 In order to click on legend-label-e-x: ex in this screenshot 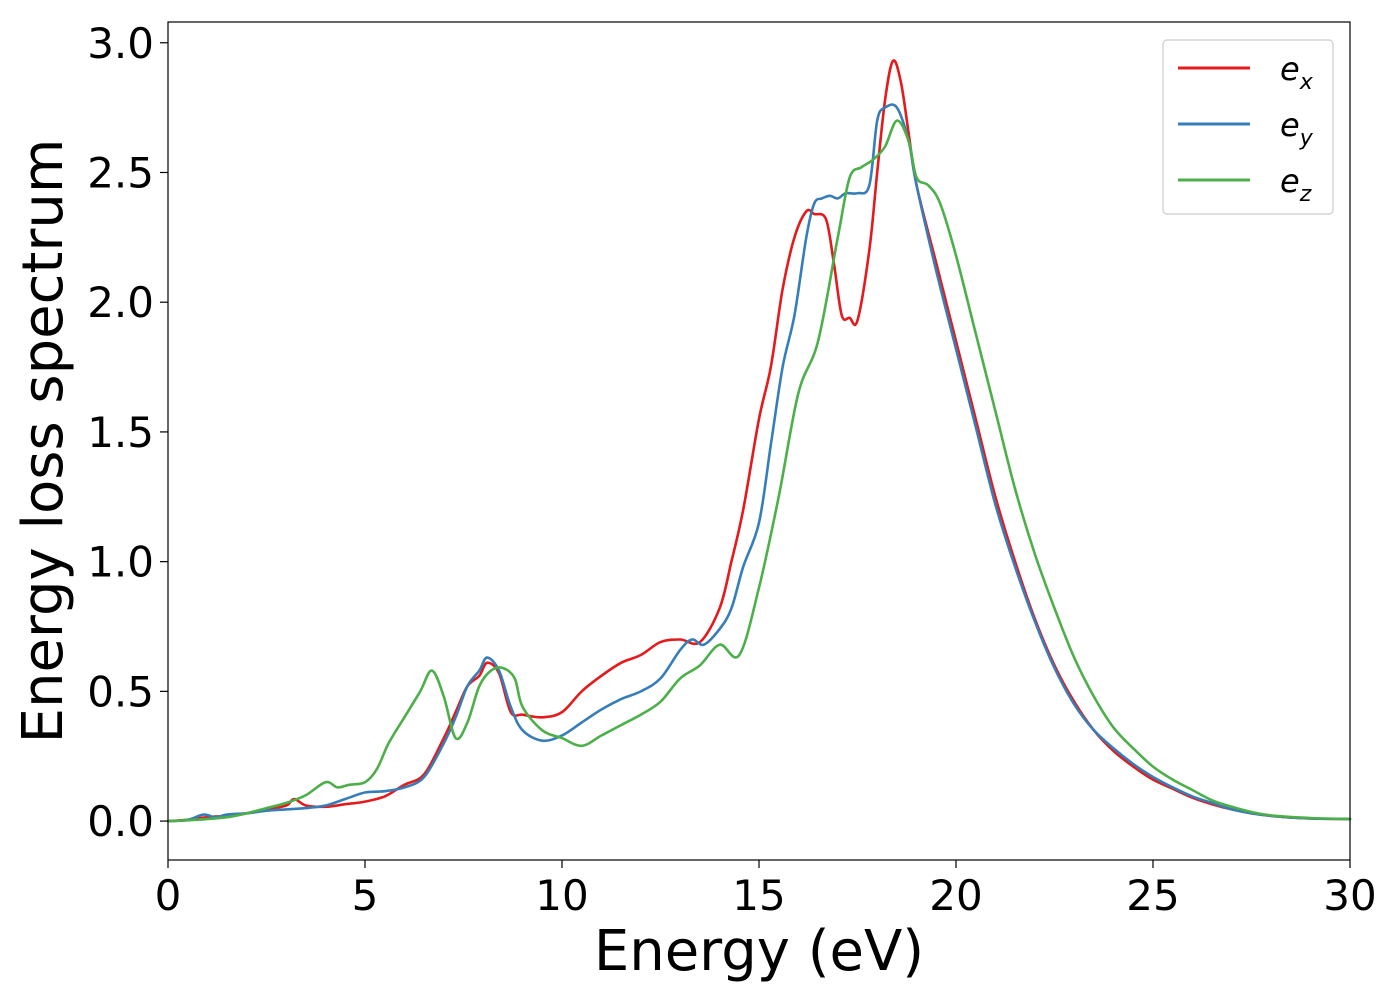, I will do `click(1297, 72)`.